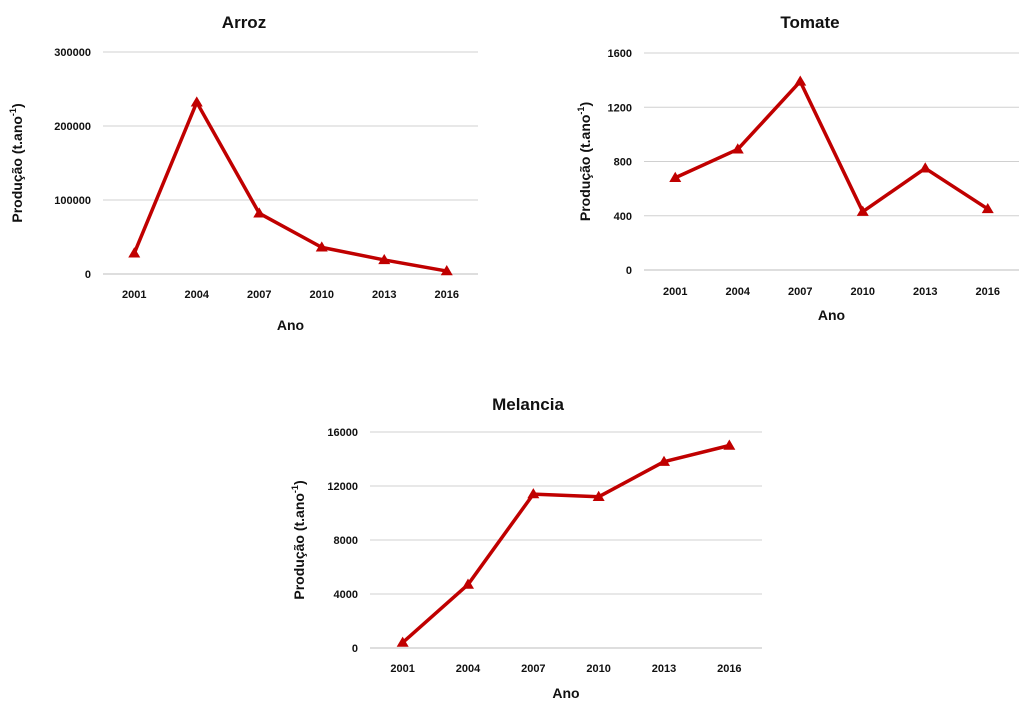 This screenshot has height=702, width=1019. Describe the element at coordinates (72, 201) in the screenshot. I see `y-tick-label: 100000` at that location.